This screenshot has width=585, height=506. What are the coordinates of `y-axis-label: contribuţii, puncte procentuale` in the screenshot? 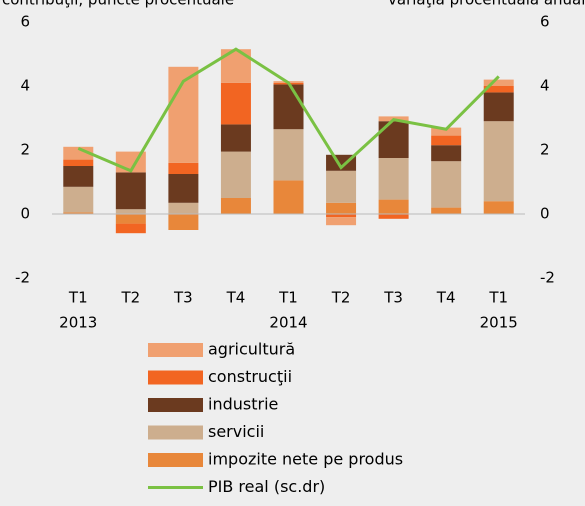 It's located at (118, 4).